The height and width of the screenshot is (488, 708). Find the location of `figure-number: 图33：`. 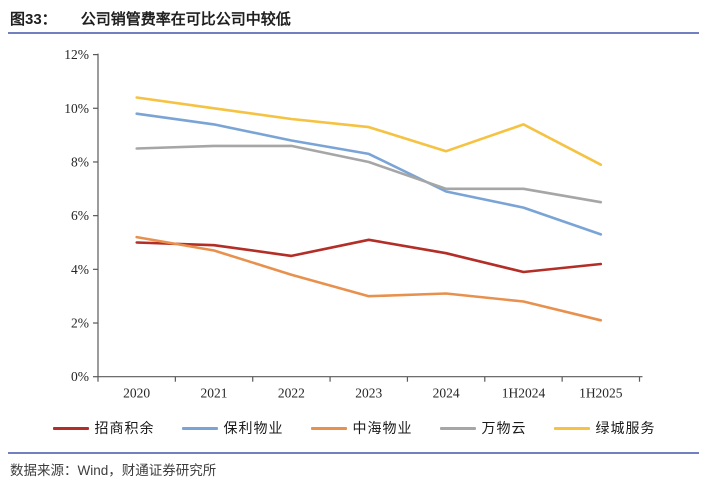

figure-number: 图33： is located at coordinates (33, 19).